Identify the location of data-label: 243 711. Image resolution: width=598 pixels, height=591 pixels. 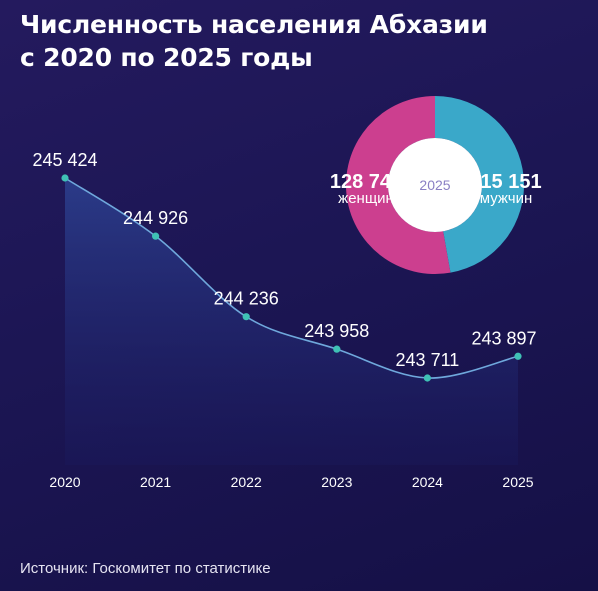
(428, 360).